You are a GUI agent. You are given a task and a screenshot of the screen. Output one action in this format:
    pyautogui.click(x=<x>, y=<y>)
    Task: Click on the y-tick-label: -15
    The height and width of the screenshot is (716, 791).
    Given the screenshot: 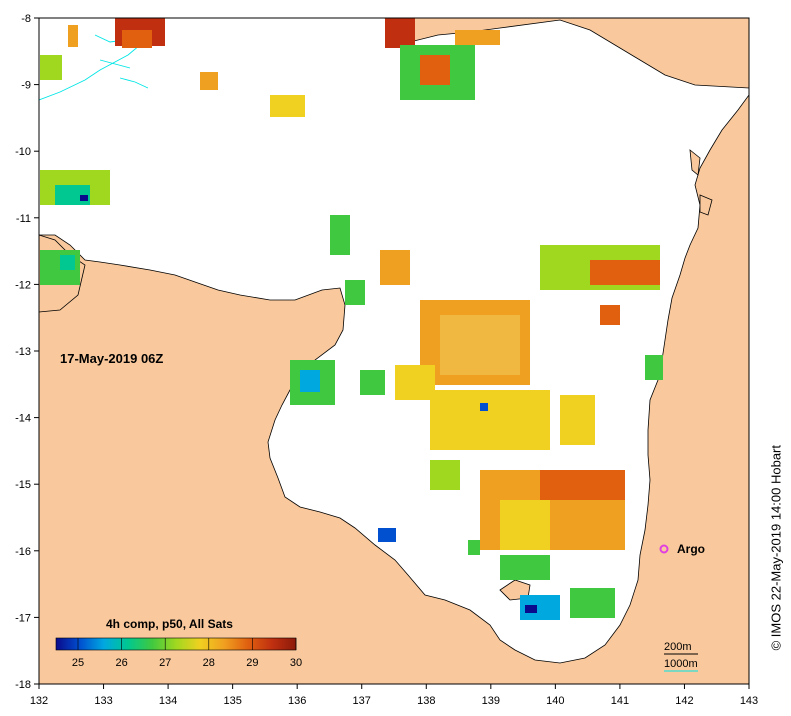 What is the action you would take?
    pyautogui.click(x=23, y=485)
    